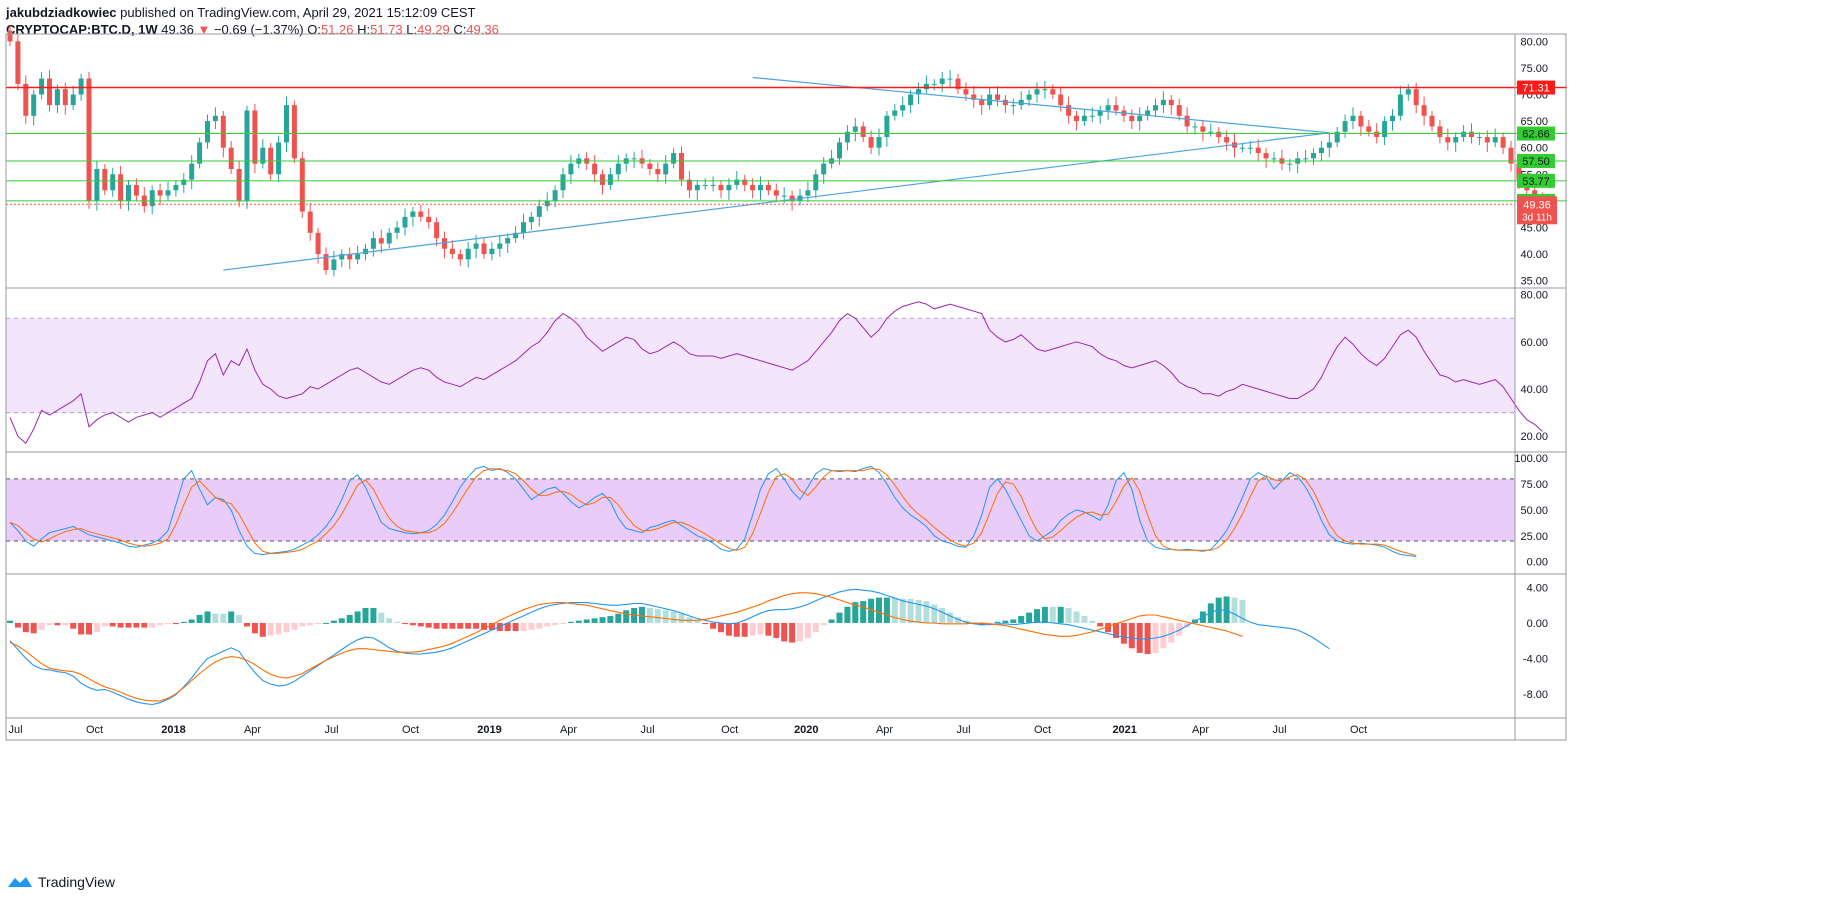  Describe the element at coordinates (1534, 390) in the screenshot. I see `rsi-axis-tick-1: 40.00` at that location.